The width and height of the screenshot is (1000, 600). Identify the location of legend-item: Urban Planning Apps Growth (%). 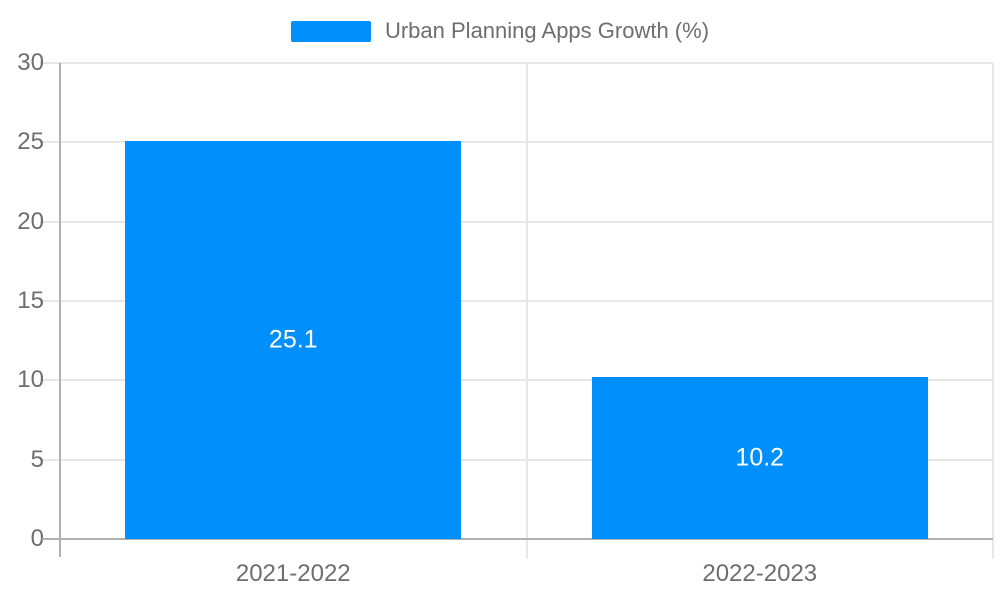
(500, 31).